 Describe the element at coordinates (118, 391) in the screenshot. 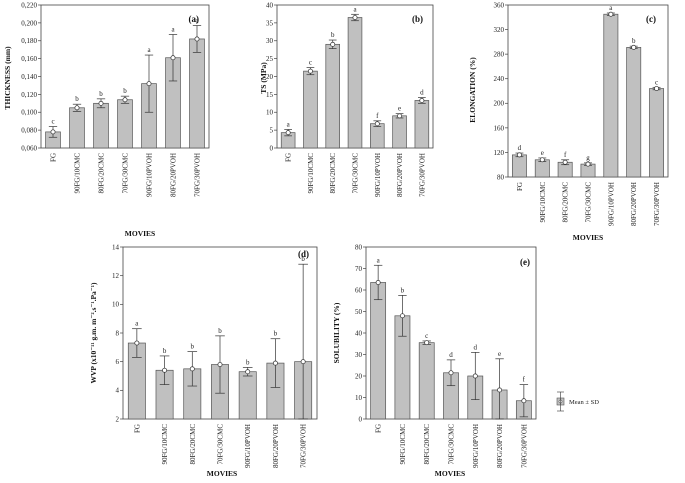

I see `y-tick-label: 4` at that location.